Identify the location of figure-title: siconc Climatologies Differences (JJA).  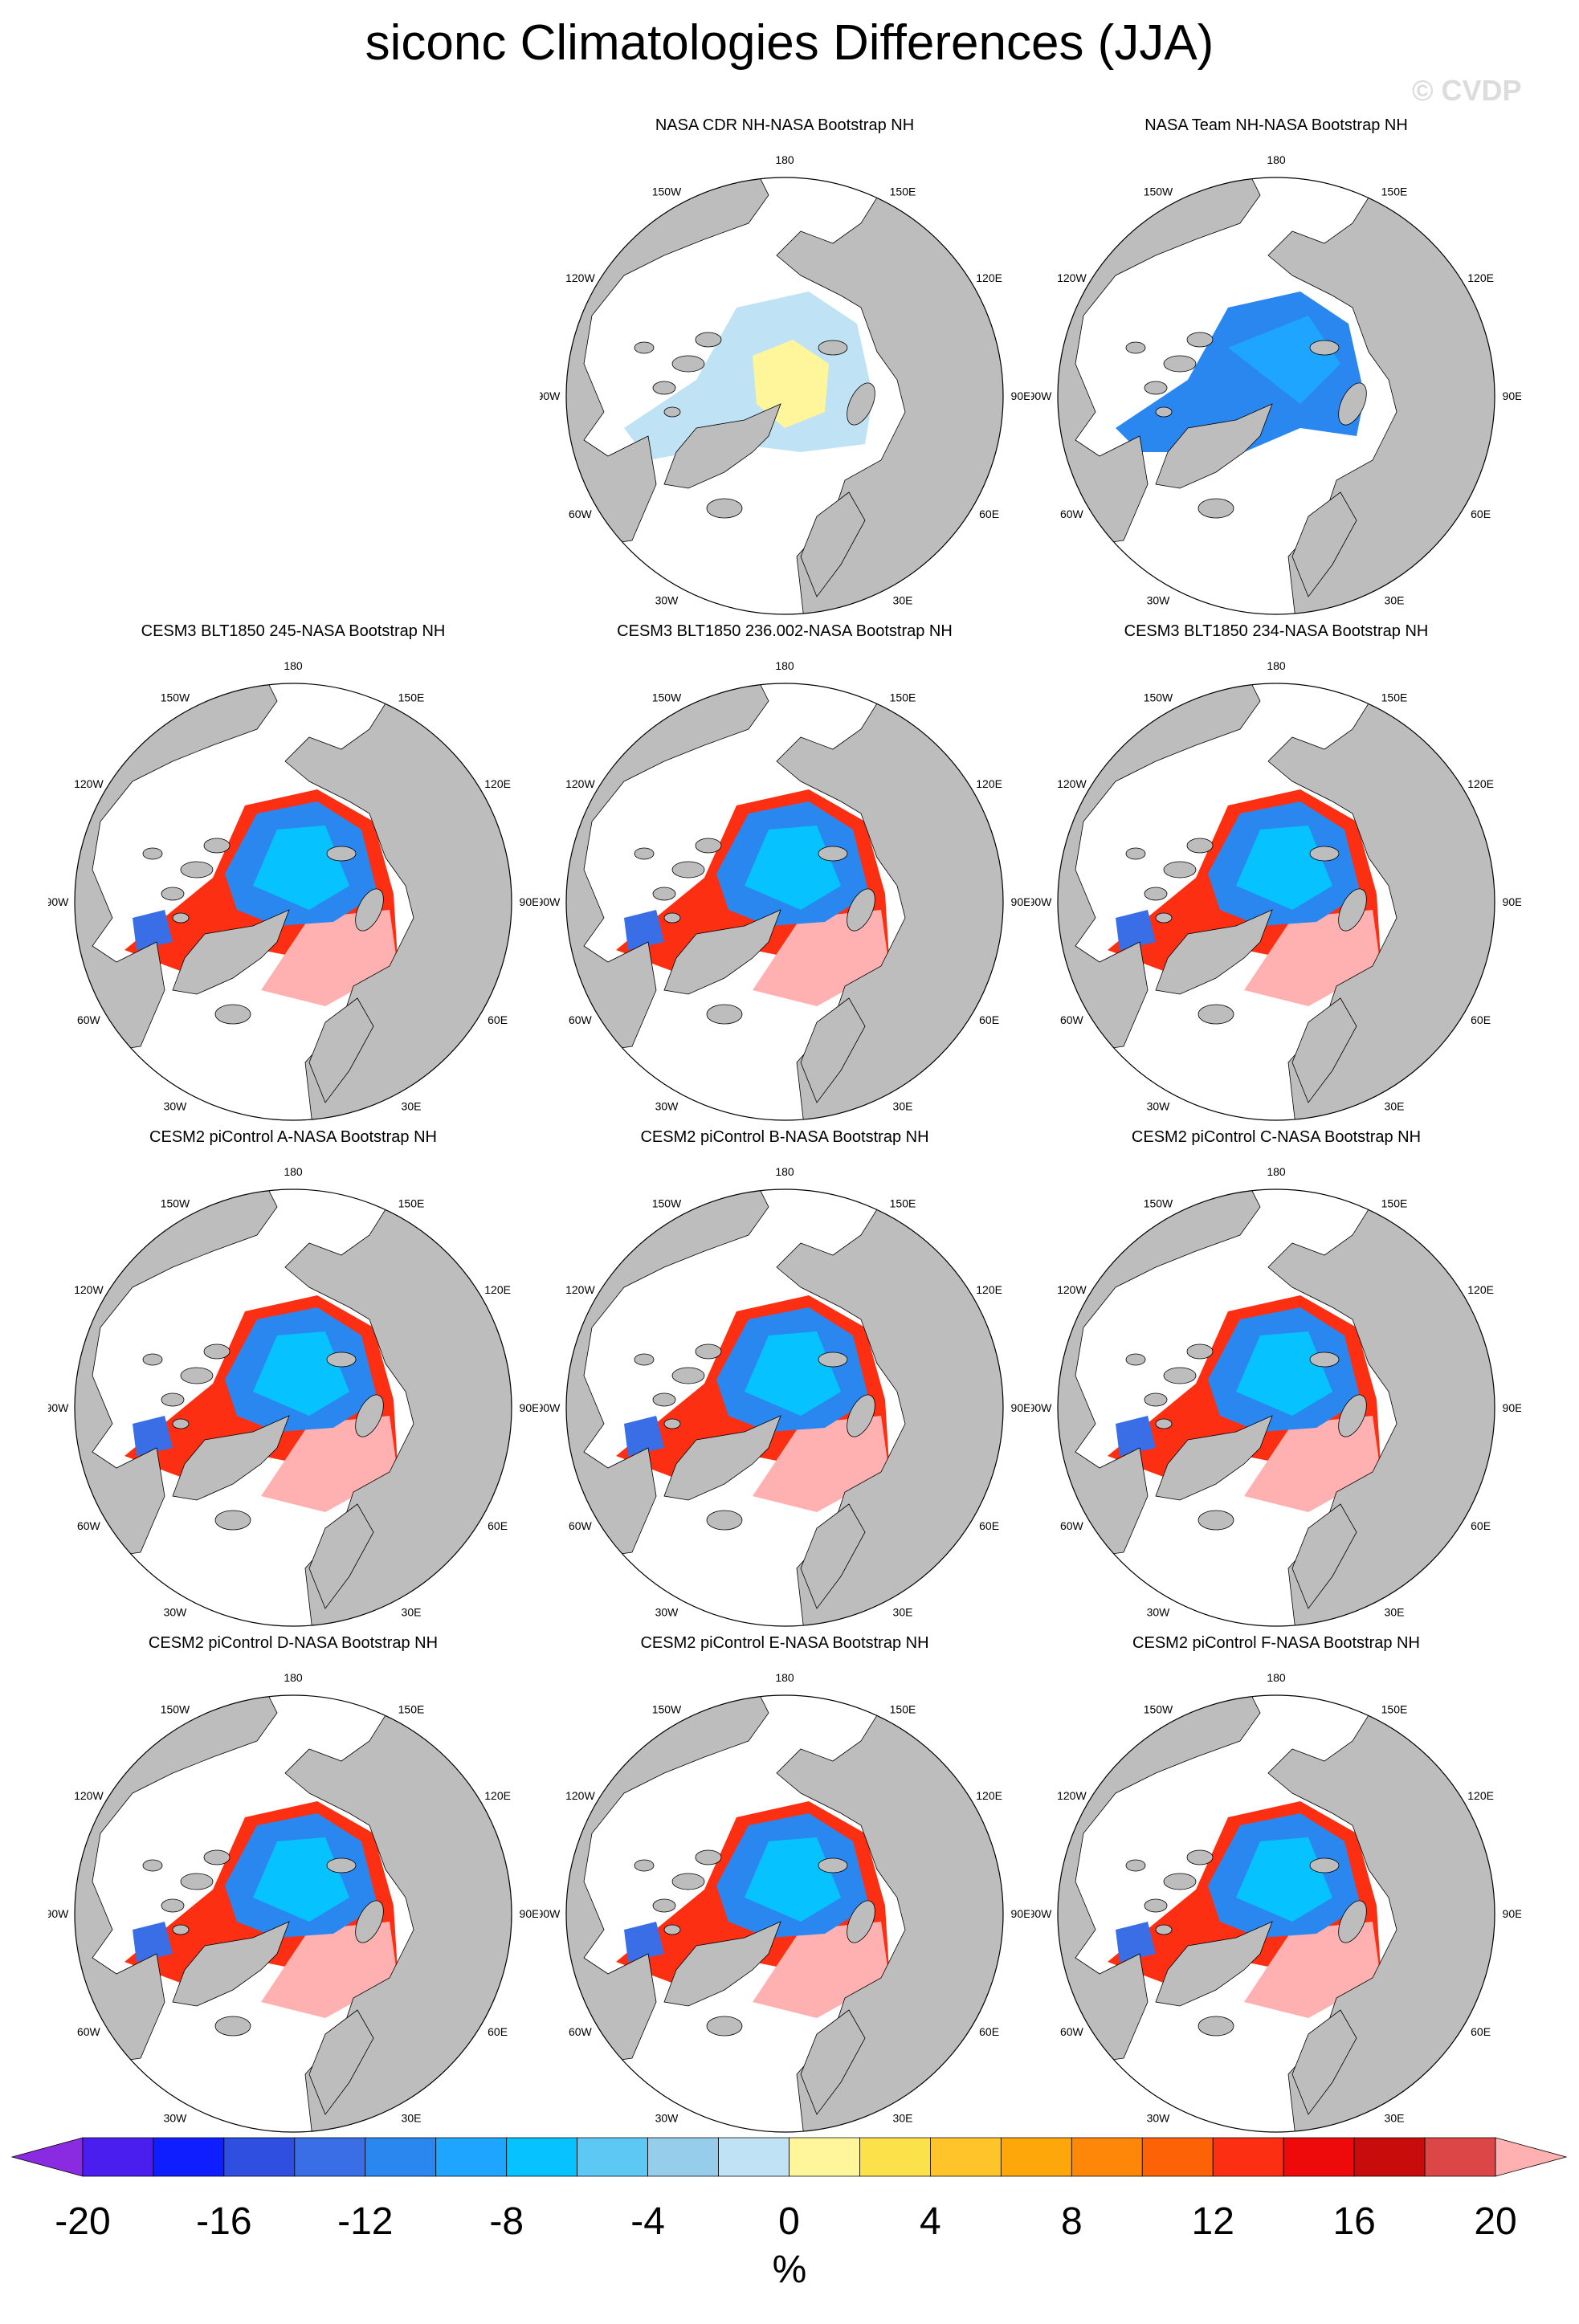
(789, 43).